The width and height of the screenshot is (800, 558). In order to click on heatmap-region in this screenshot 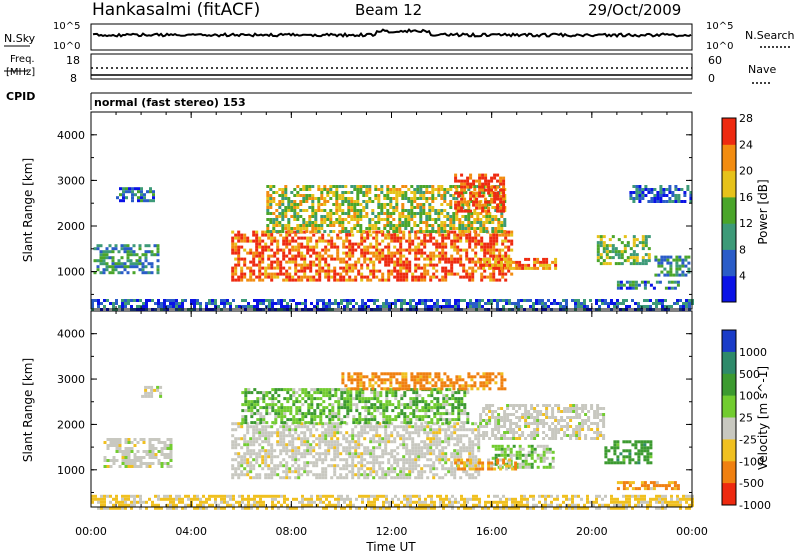, I will do `click(542, 422)`.